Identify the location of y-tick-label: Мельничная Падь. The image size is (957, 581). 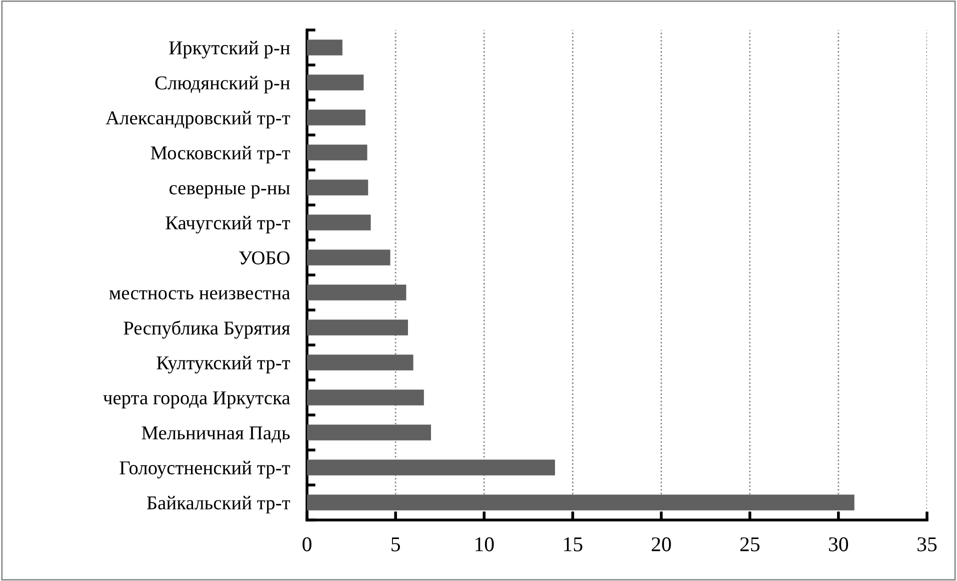
(216, 435).